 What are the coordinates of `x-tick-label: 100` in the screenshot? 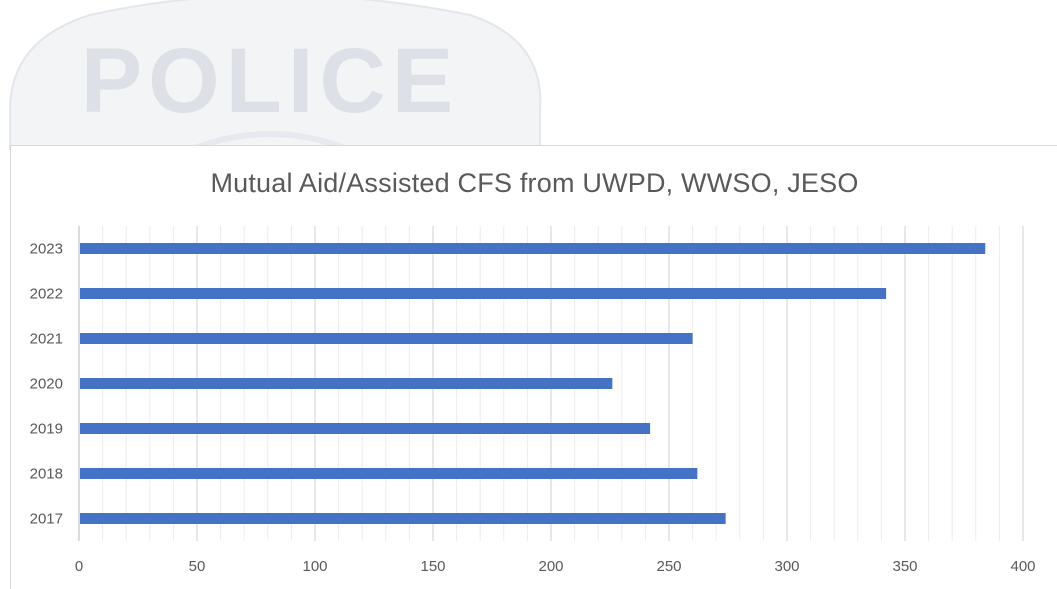 It's located at (314, 566).